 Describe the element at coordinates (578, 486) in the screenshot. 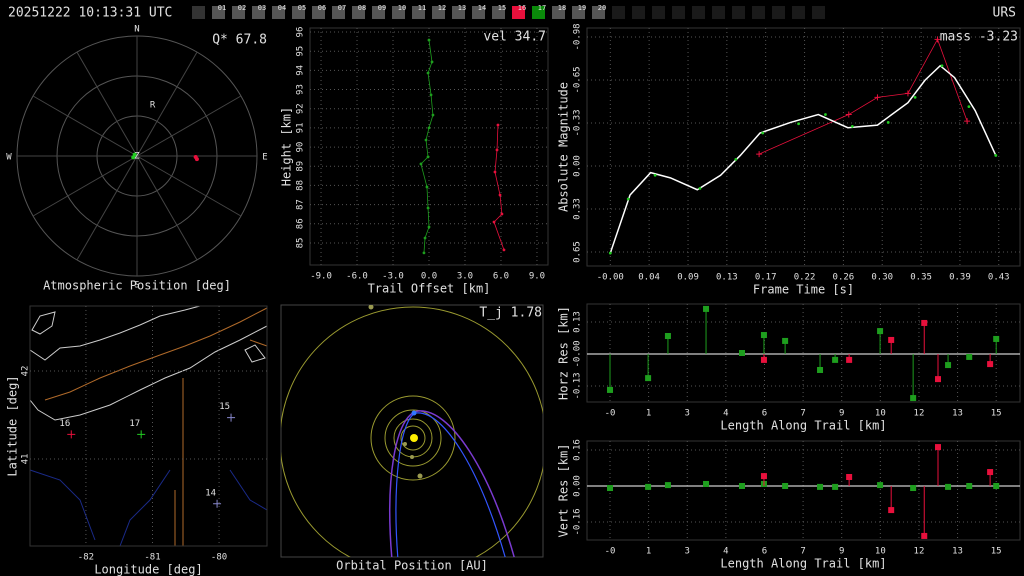

I see `y-tick-label: 0.00` at that location.